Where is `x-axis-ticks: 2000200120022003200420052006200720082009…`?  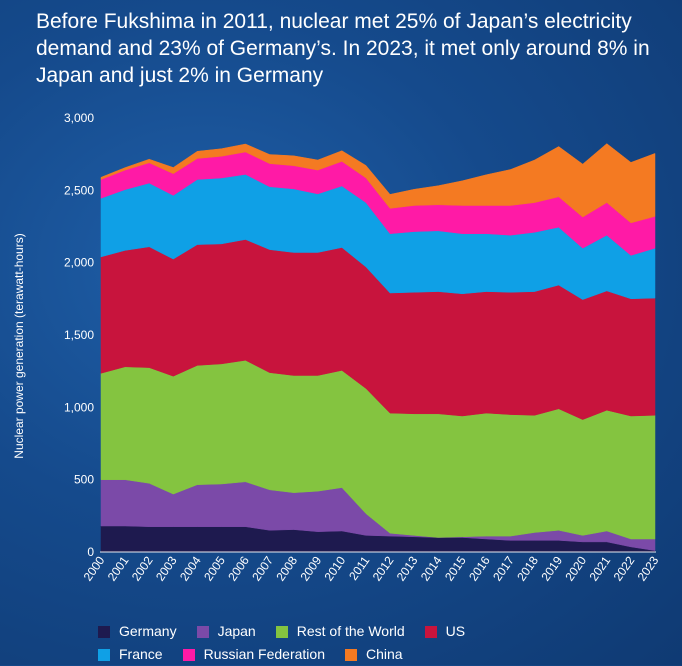 x-axis-ticks: 2000200120022003200420052006200720082009… is located at coordinates (371, 568).